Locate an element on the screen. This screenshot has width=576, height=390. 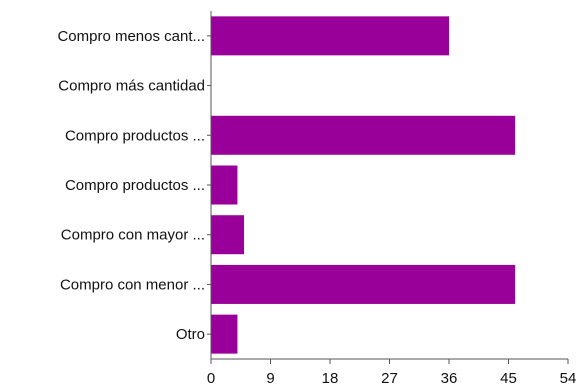
x-tick-label: 0 is located at coordinates (211, 378).